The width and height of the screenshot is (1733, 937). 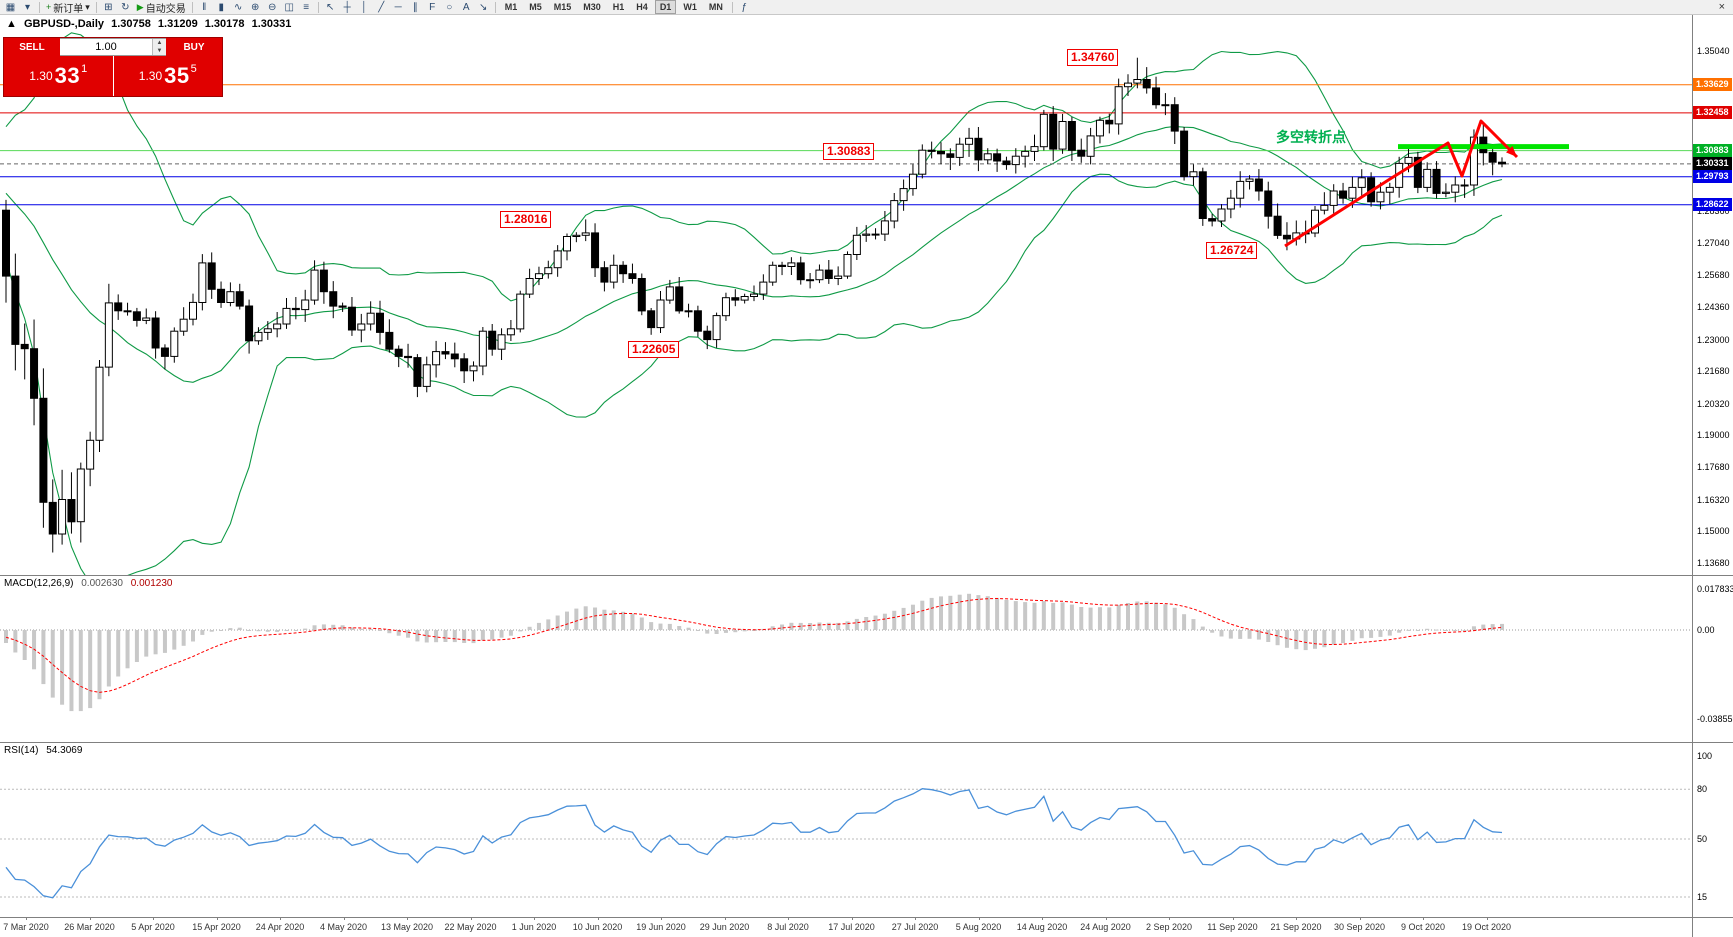 What do you see at coordinates (1713, 307) in the screenshot?
I see `y-axis-label: 1.24360` at bounding box center [1713, 307].